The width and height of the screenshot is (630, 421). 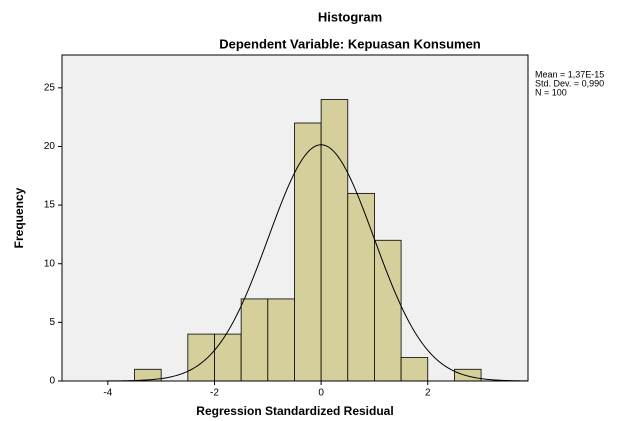 I want to click on x-axis-label: Regression Standardized Residual, so click(x=294, y=411).